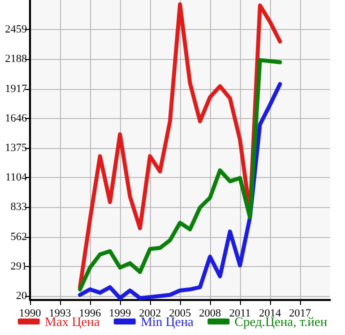 The image size is (345, 335). What do you see at coordinates (90, 314) in the screenshot?
I see `x-tick-label: 1996` at bounding box center [90, 314].